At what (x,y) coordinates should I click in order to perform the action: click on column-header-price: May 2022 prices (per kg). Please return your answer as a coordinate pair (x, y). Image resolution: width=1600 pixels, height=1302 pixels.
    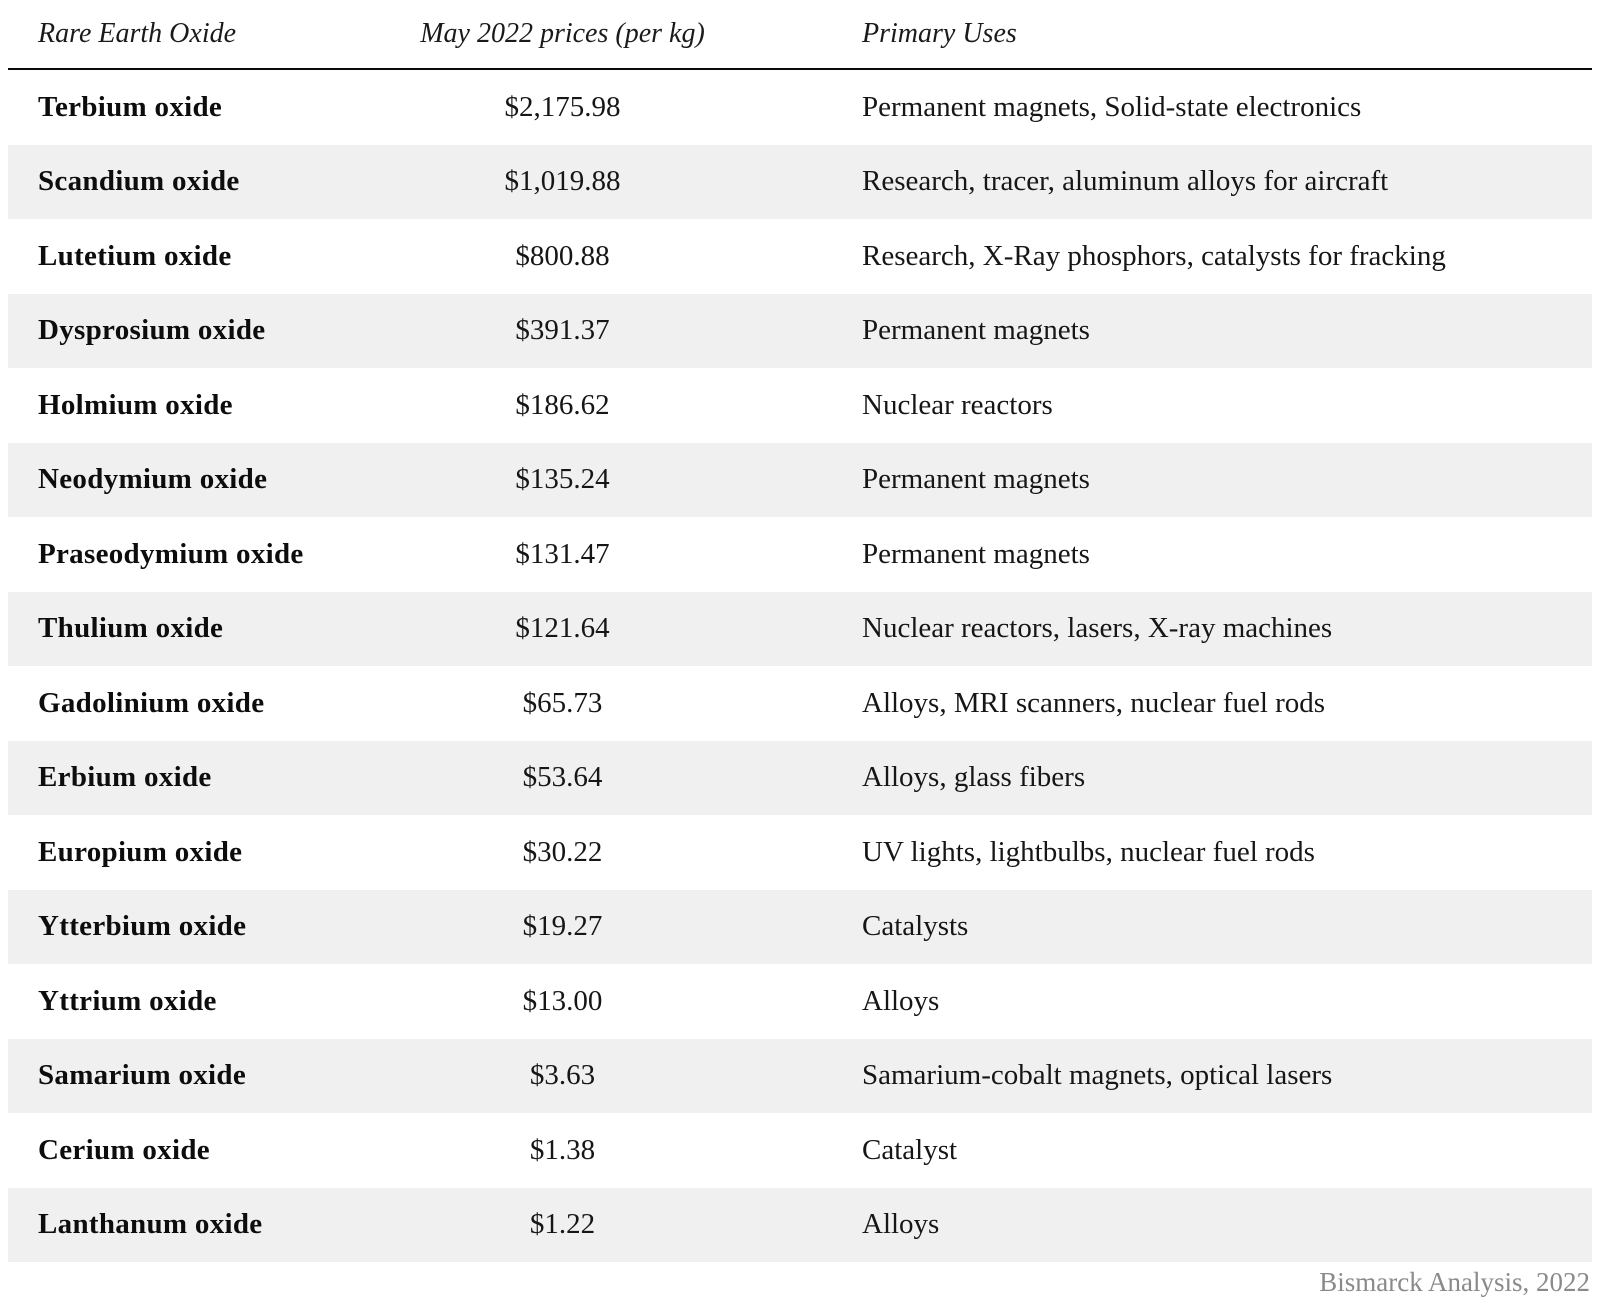
    Looking at the image, I should click on (562, 33).